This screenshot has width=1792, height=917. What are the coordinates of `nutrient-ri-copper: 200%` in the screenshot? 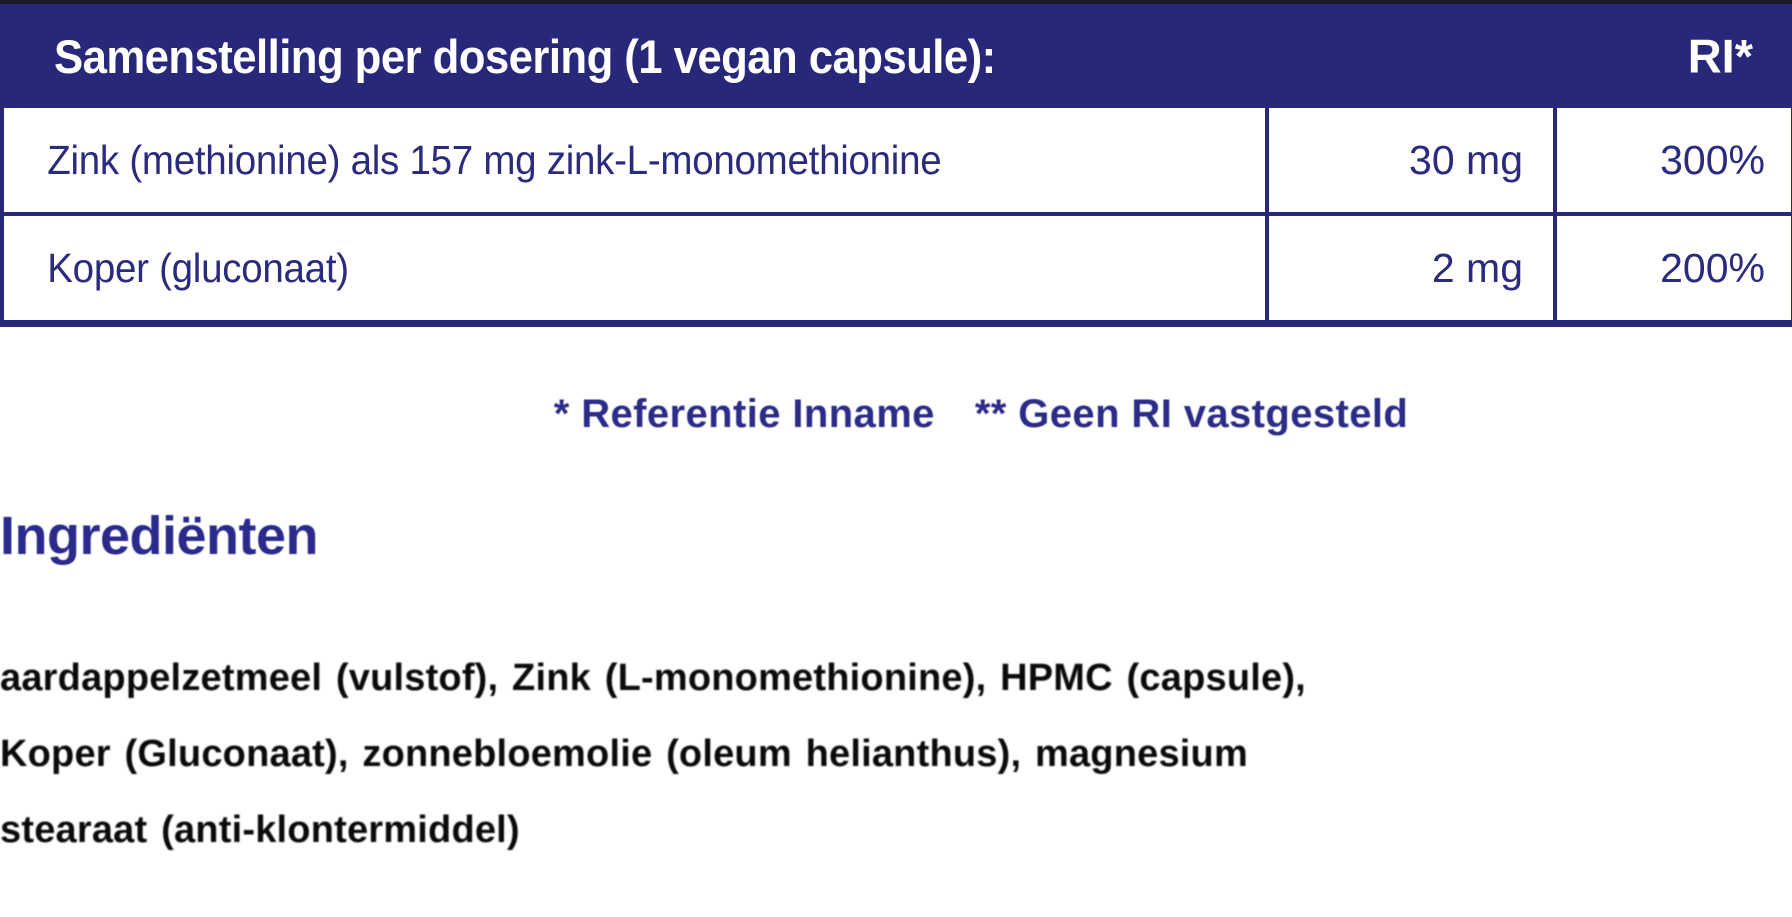 It's located at (1672, 268).